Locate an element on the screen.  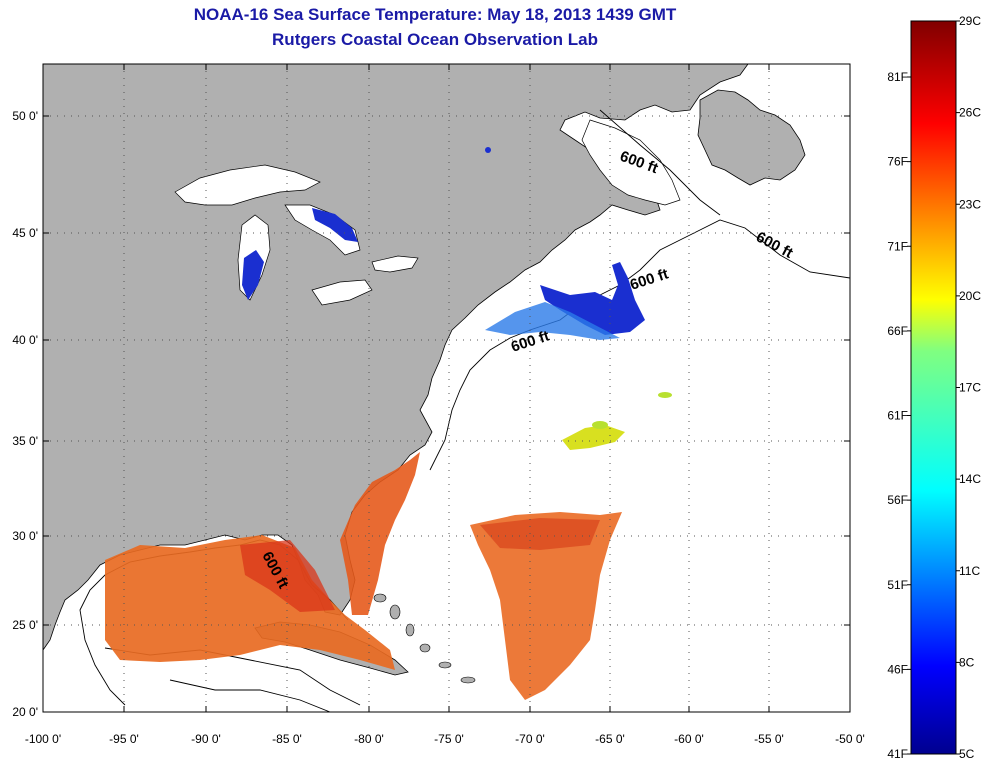
latitude-label: 50 0' is located at coordinates (25, 116).